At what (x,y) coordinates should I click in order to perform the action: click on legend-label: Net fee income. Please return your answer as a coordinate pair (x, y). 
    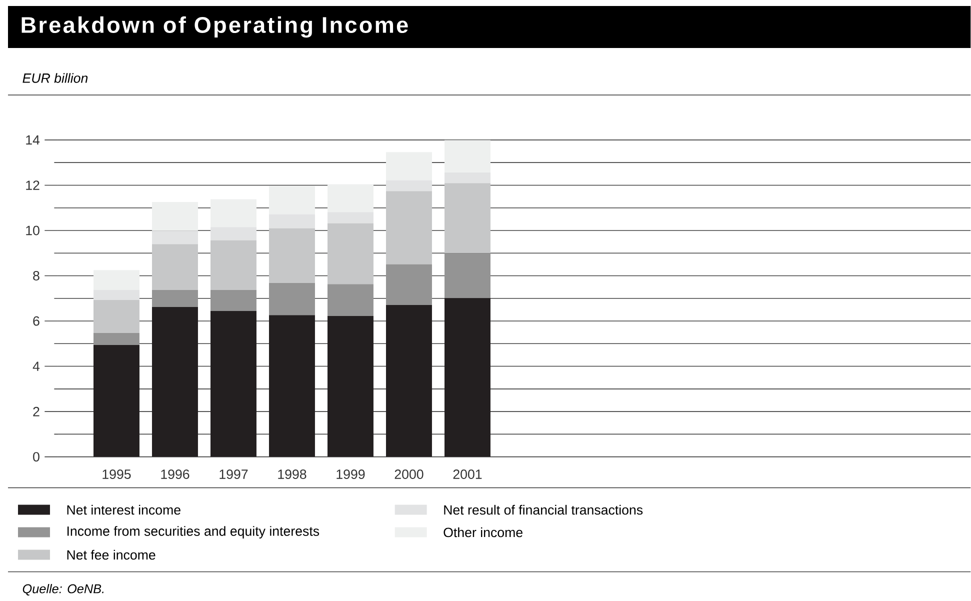
    Looking at the image, I should click on (111, 555).